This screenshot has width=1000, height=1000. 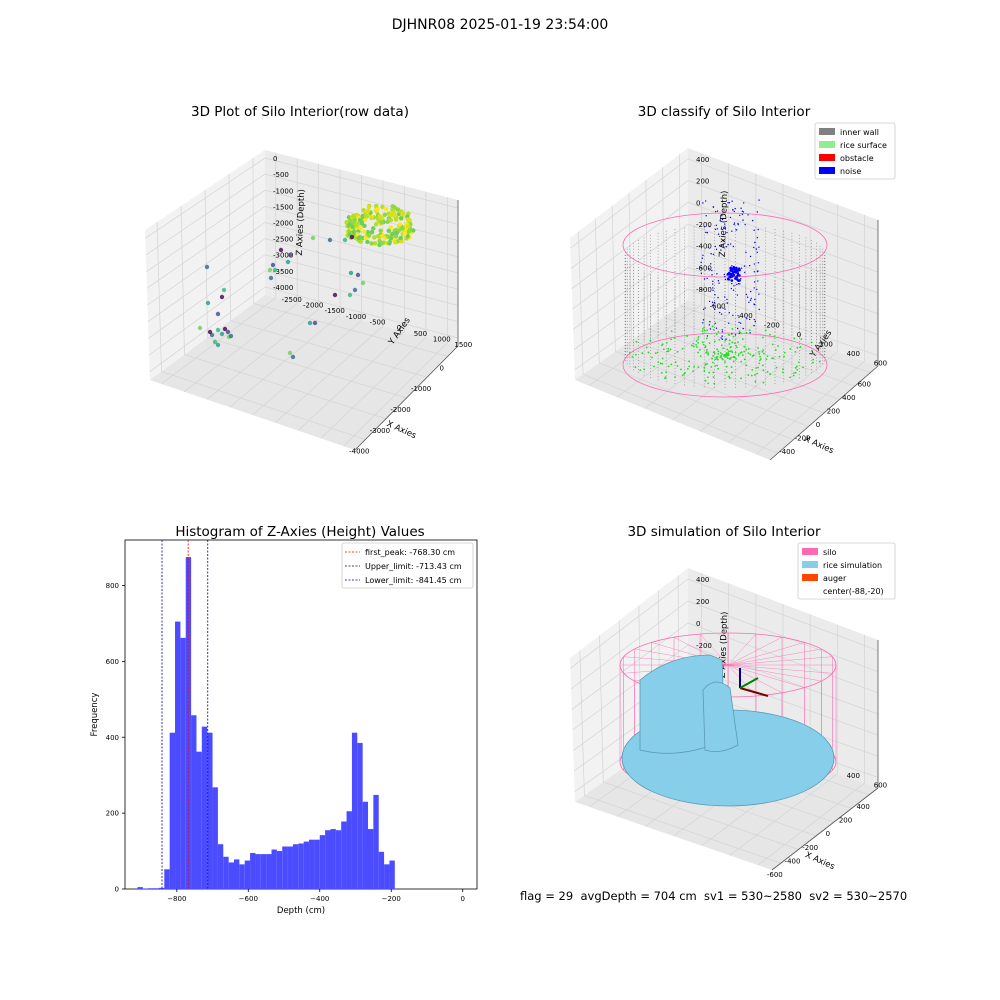 What do you see at coordinates (112, 814) in the screenshot?
I see `p3-y-tick-label: 200` at bounding box center [112, 814].